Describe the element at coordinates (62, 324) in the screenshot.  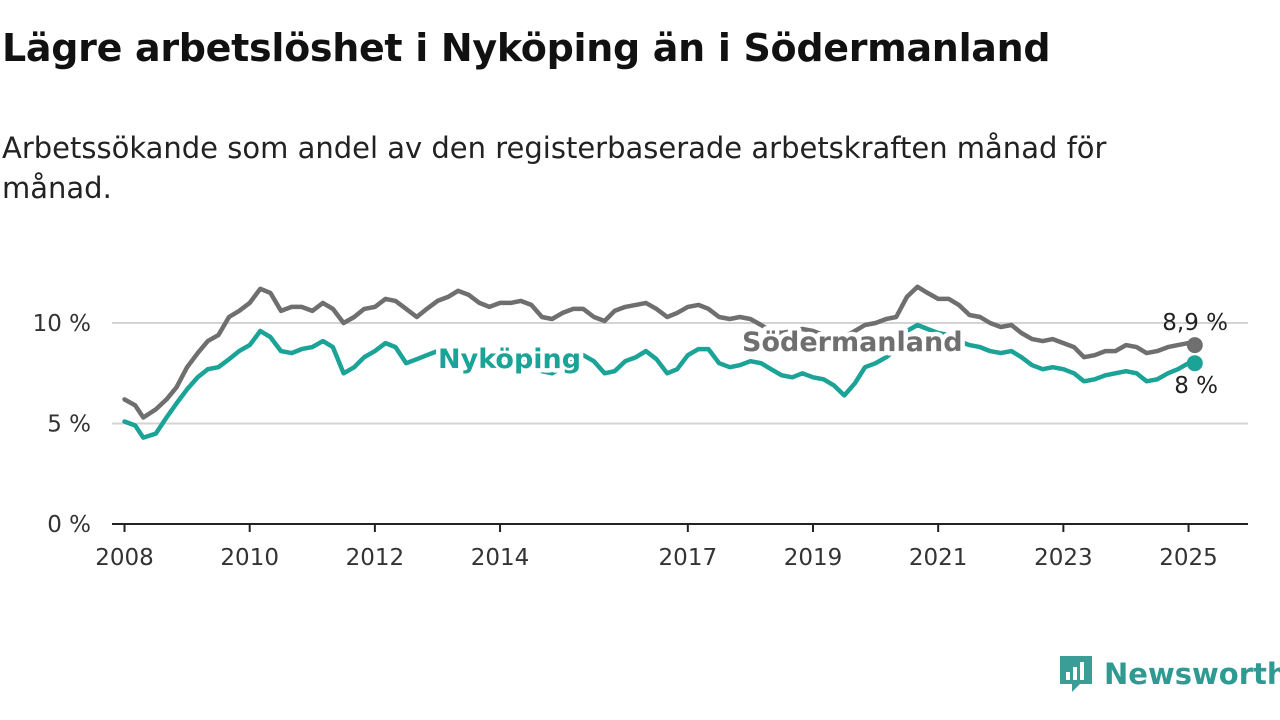
I see `y-tick-label: 10 %` at that location.